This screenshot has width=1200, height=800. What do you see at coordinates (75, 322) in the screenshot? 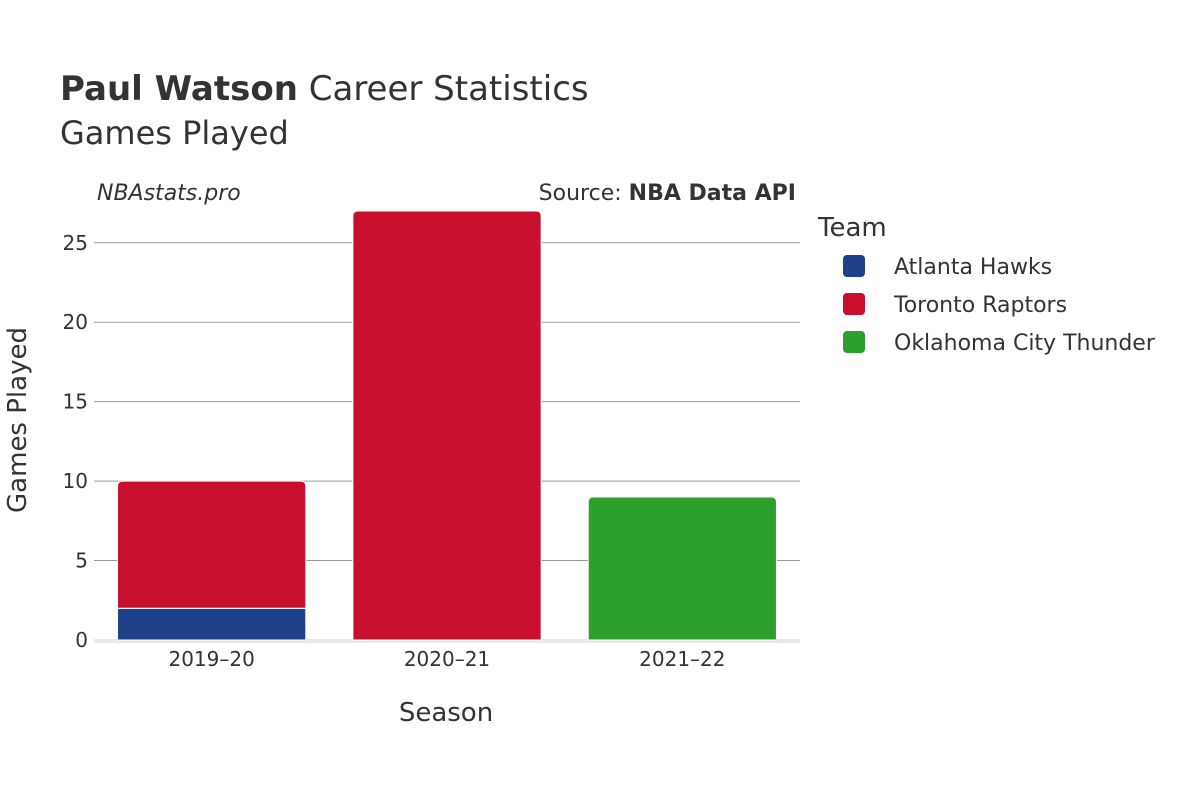
I see `y-tick-label: 20` at bounding box center [75, 322].